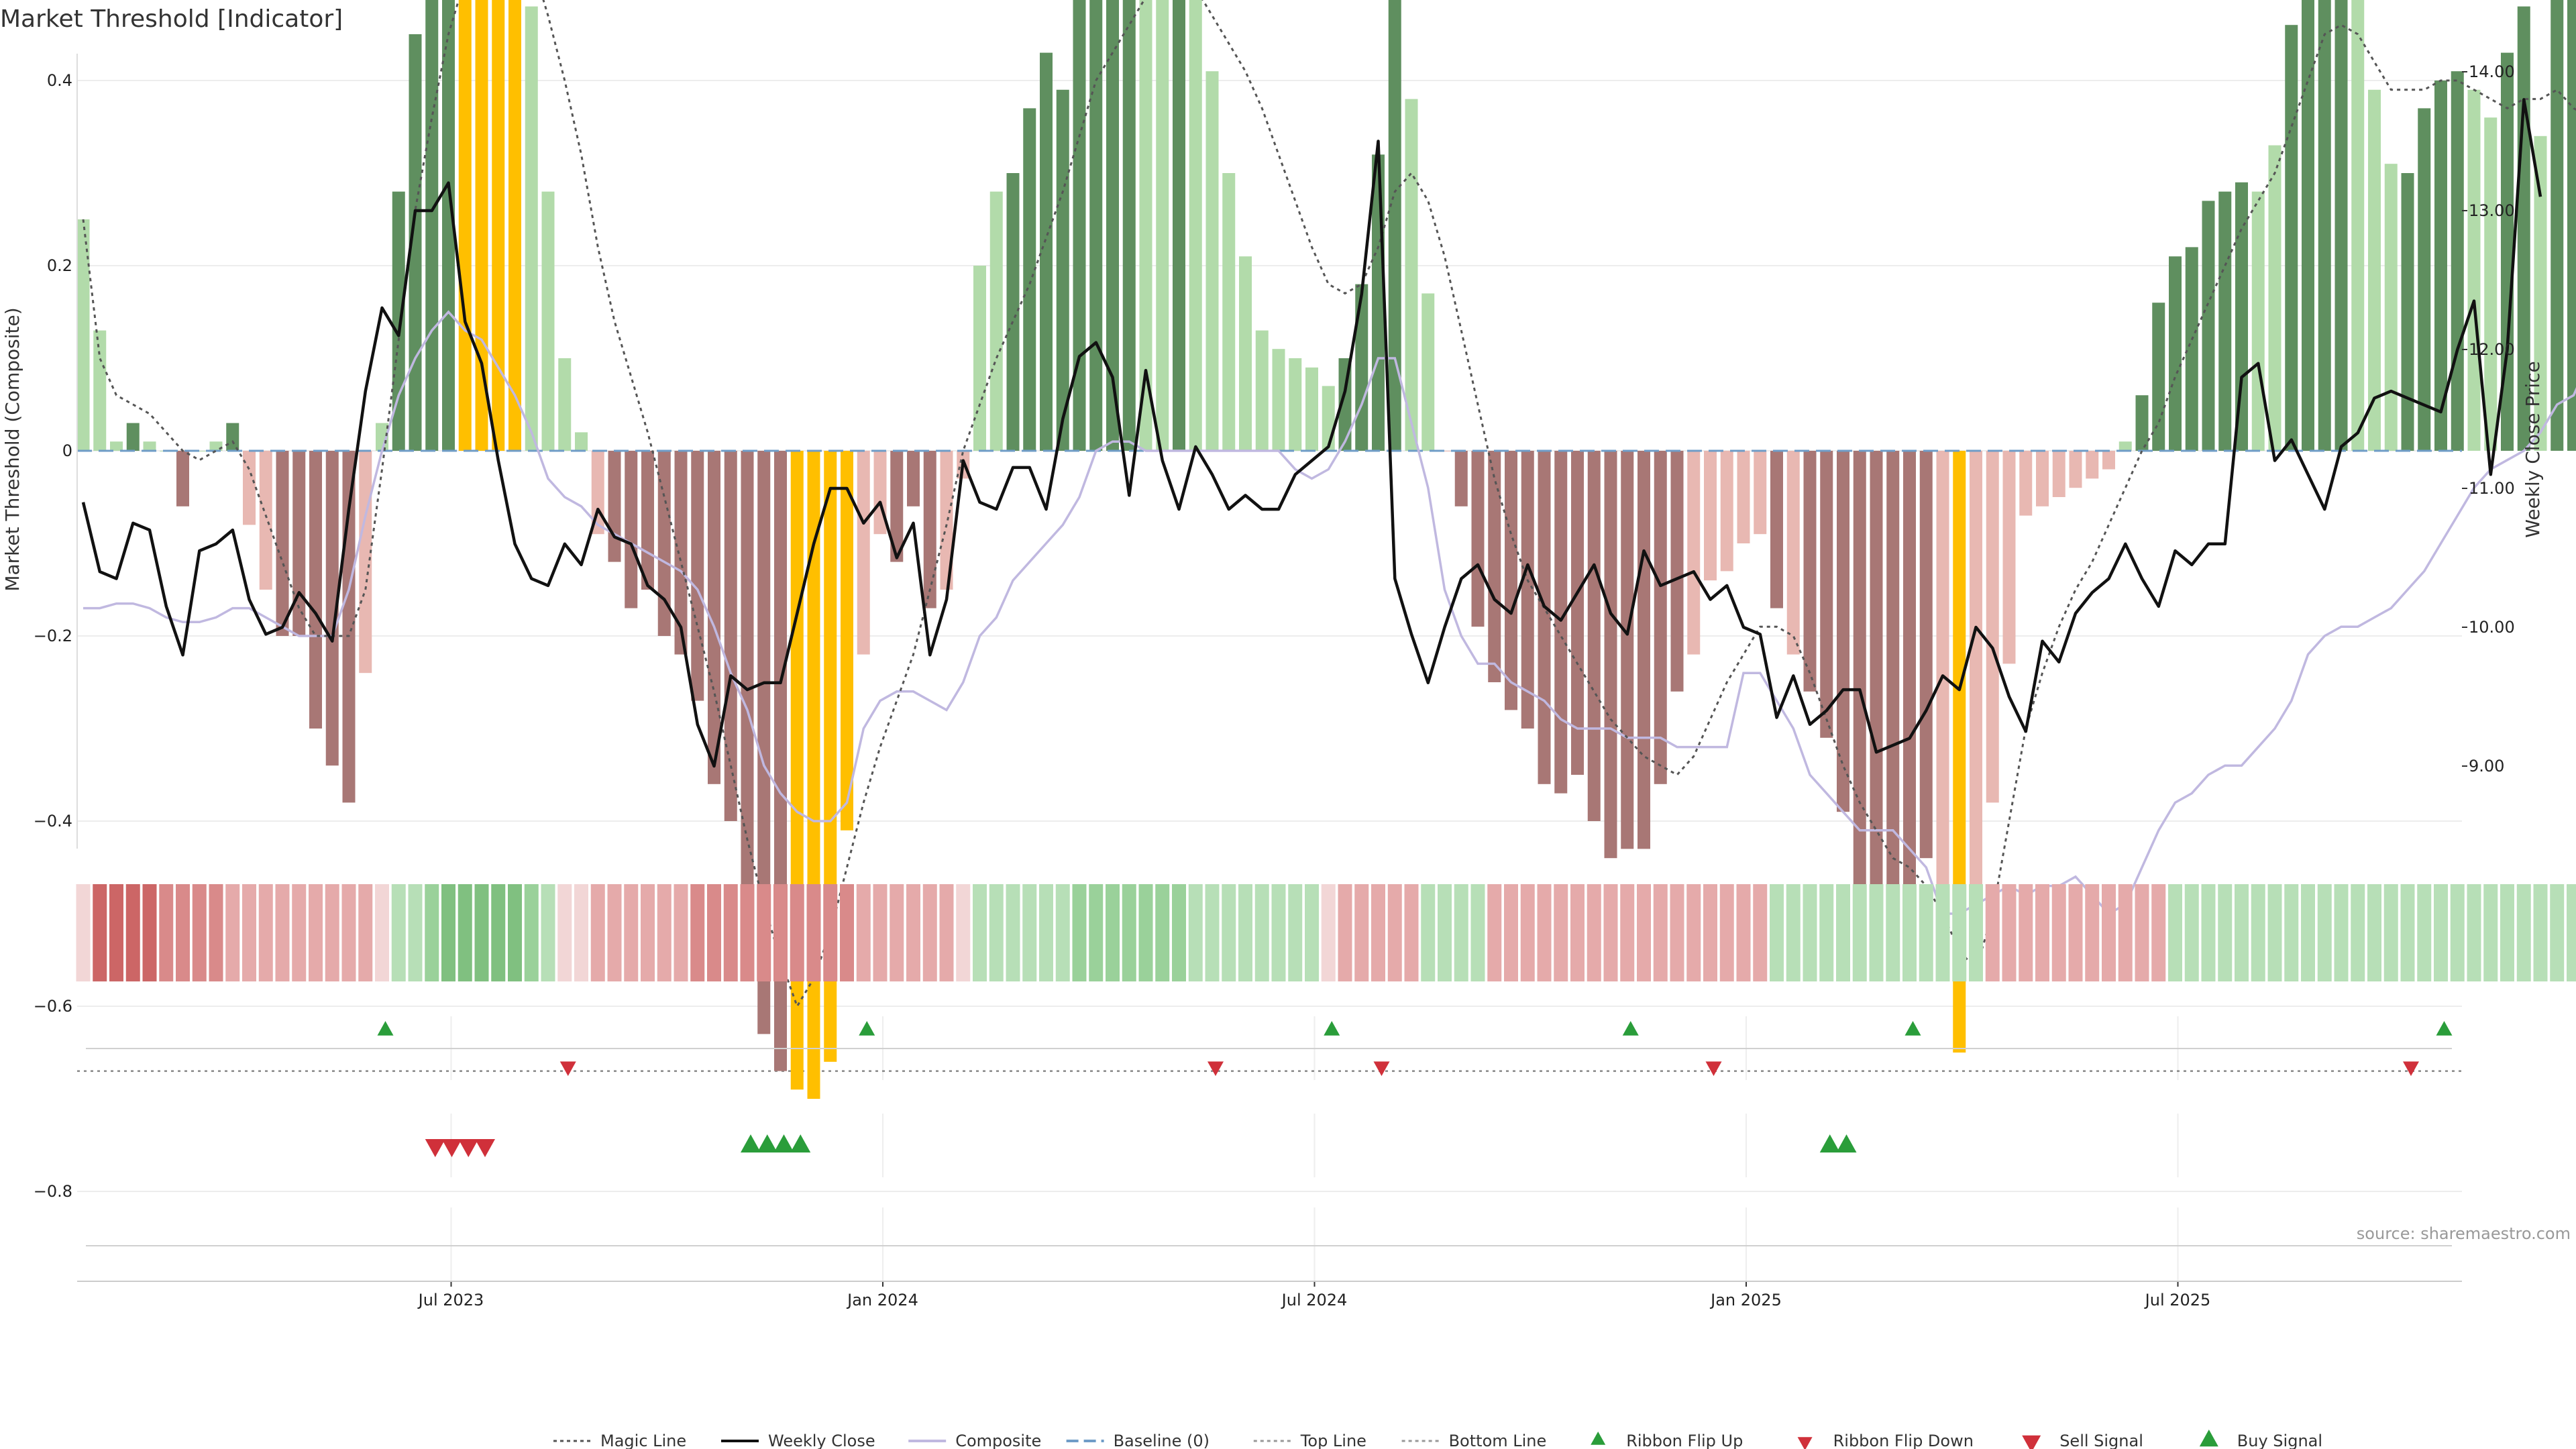 The width and height of the screenshot is (2576, 1449). What do you see at coordinates (171, 19) in the screenshot?
I see `chart-title: Market Threshold [Indicator]` at bounding box center [171, 19].